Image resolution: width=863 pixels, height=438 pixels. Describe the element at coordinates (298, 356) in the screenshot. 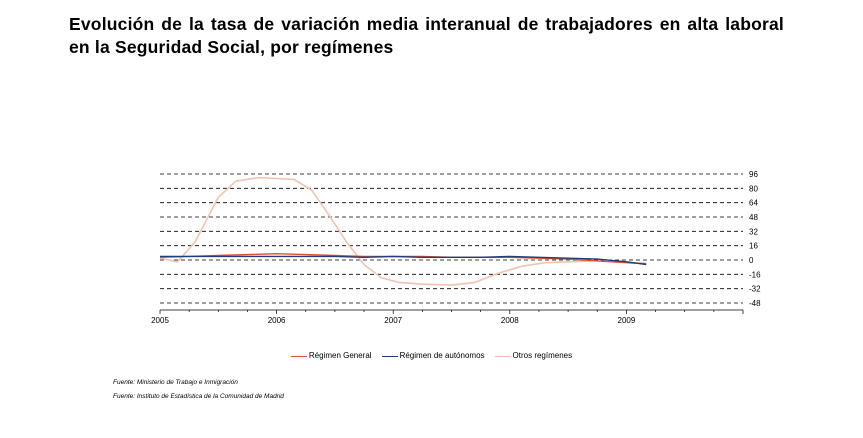

I see `legend-swatch-general` at that location.